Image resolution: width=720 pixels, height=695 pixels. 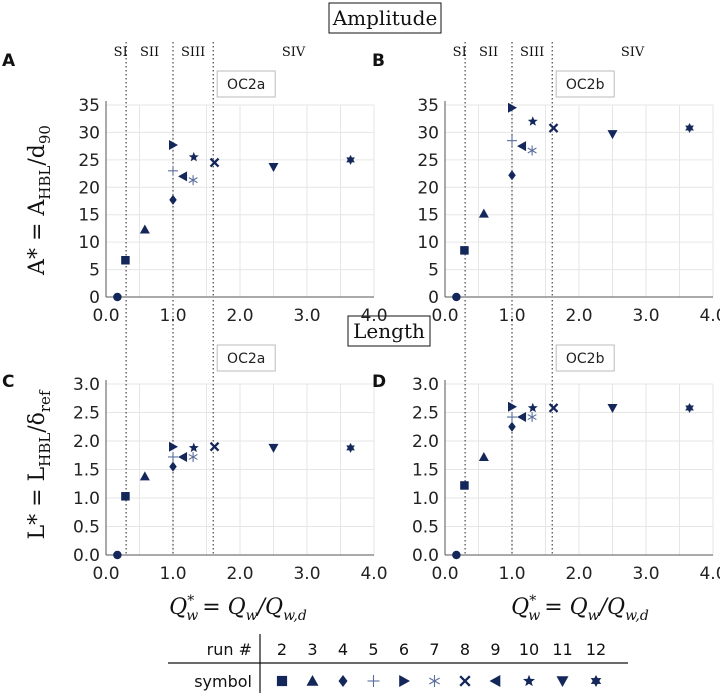 I want to click on case-label: OC2b, so click(x=585, y=358).